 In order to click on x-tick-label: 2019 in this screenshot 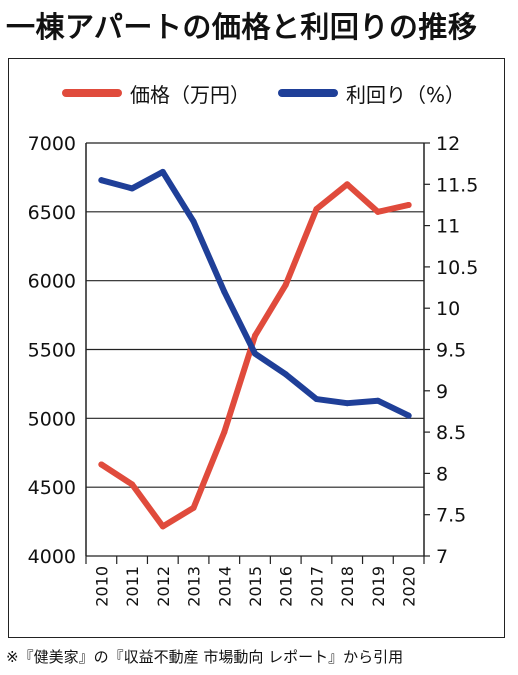, I will do `click(378, 586)`.